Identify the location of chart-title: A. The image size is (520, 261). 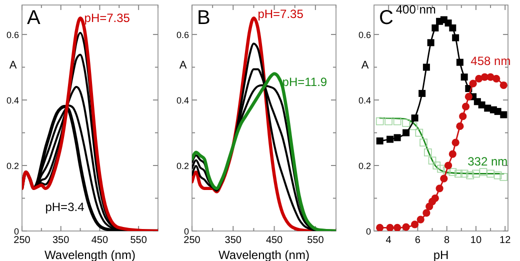
(34, 18).